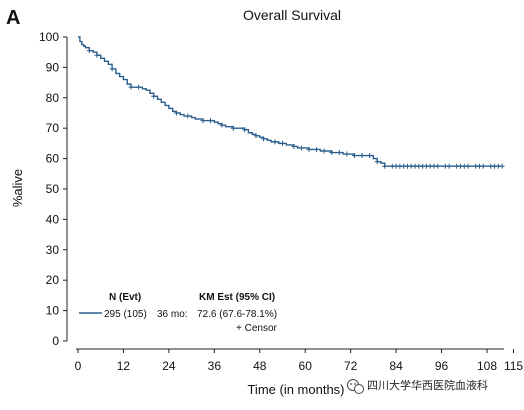 The width and height of the screenshot is (524, 410). I want to click on legend-timepoint: 36 mo:, so click(172, 314).